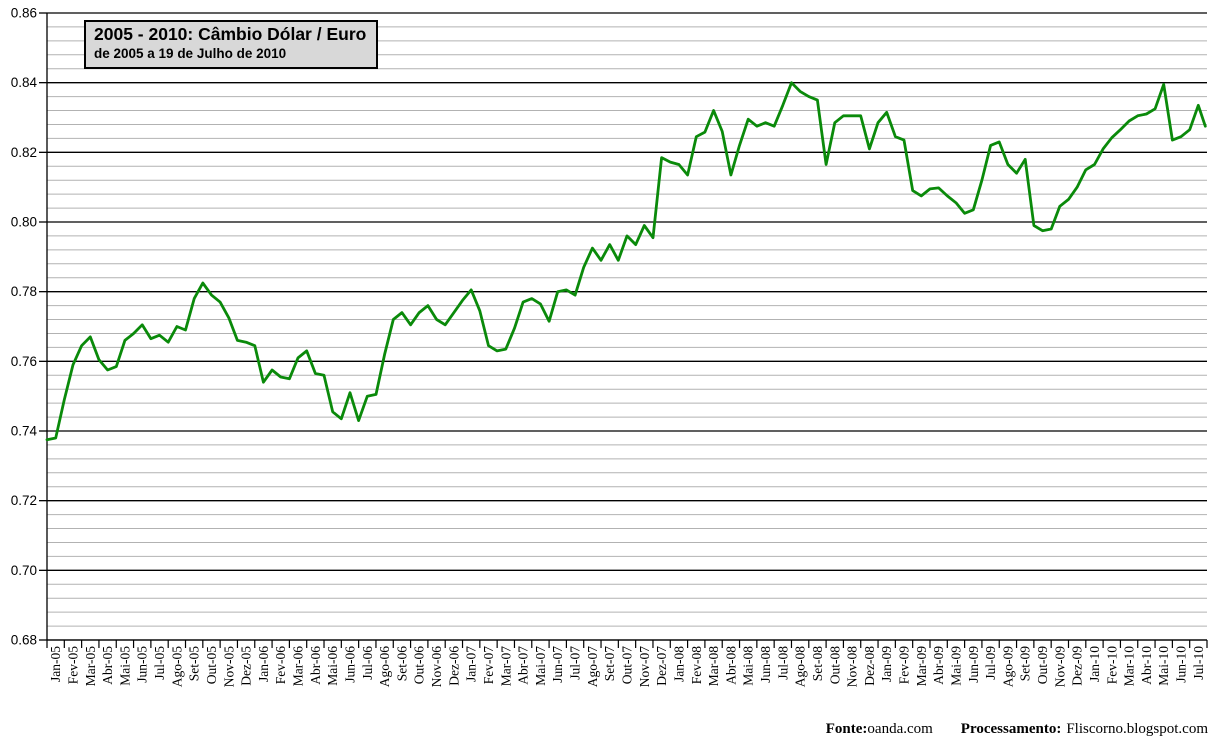 The height and width of the screenshot is (745, 1217). What do you see at coordinates (24, 570) in the screenshot?
I see `y-tick-label: 0.70` at bounding box center [24, 570].